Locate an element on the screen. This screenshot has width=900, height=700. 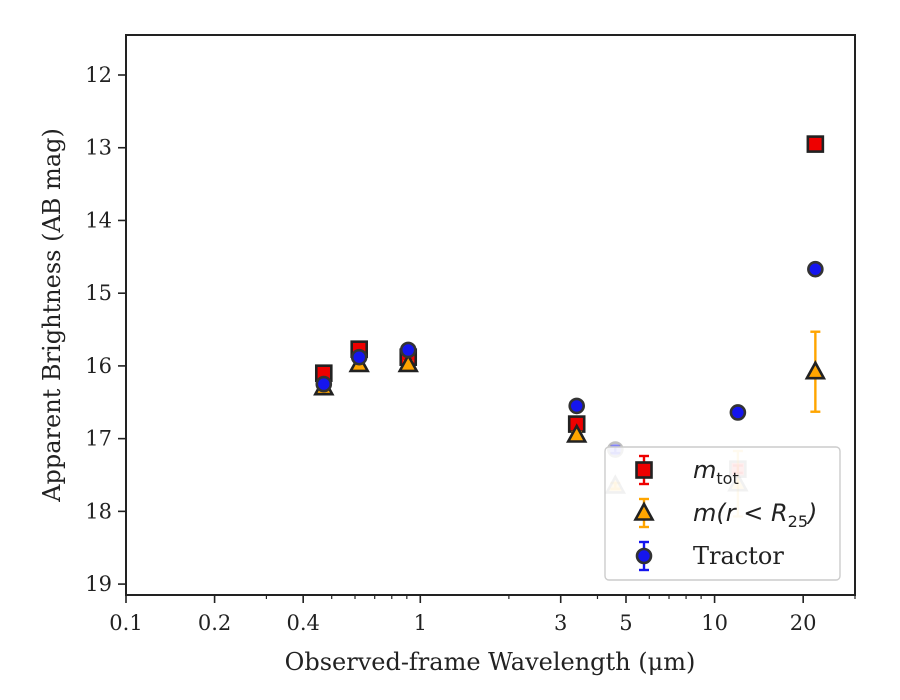
legend-label: mtot is located at coordinates (716, 472).